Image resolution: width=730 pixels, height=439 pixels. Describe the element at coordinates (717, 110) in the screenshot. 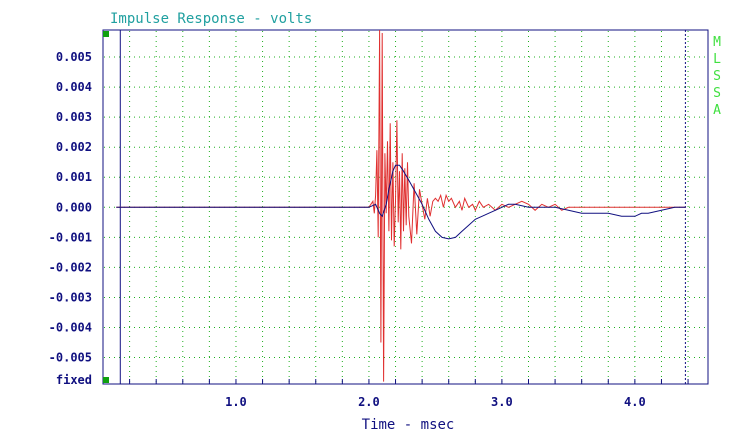

I see `side-label-letter: A` at that location.